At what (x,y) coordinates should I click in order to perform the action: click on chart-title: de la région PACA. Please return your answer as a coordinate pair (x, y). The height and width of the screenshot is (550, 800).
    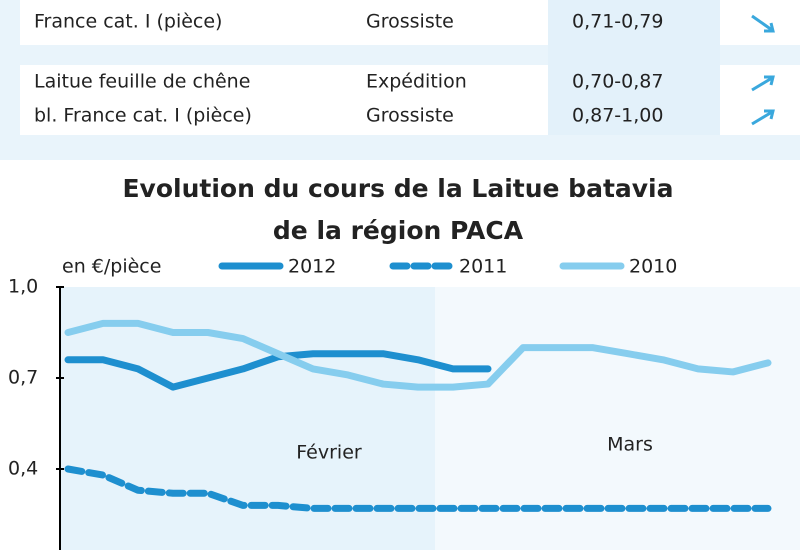
    Looking at the image, I should click on (398, 230).